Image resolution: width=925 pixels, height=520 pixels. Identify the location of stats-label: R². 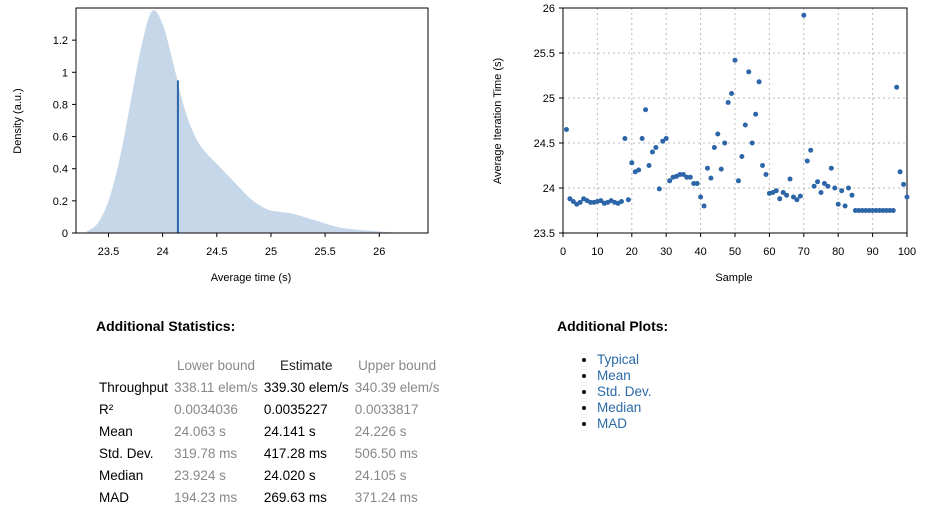
(133, 409).